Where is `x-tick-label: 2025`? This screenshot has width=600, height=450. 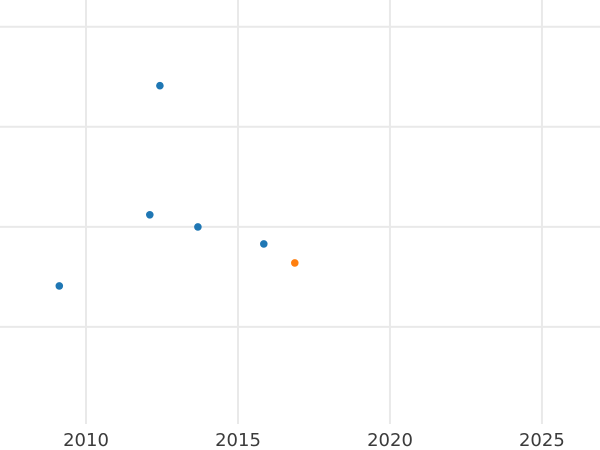 x-tick-label: 2025 is located at coordinates (542, 440).